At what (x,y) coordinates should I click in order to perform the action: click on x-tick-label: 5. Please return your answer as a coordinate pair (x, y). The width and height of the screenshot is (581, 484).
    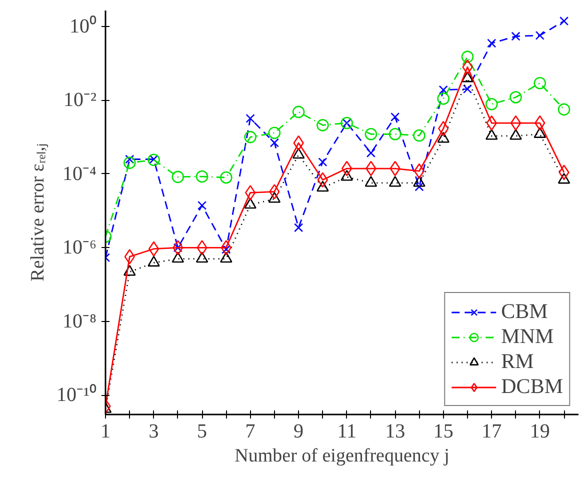
    Looking at the image, I should click on (202, 431).